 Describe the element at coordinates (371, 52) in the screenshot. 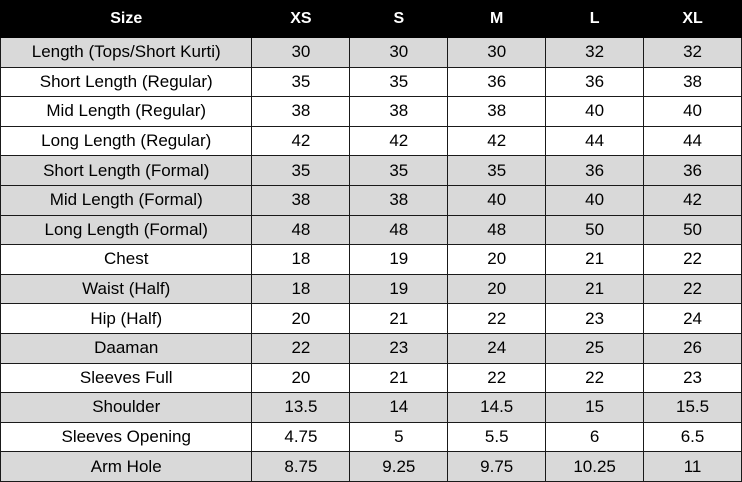

I see `table-row: Length (Tops/Short Kurti) 30 30 30 32 32` at that location.